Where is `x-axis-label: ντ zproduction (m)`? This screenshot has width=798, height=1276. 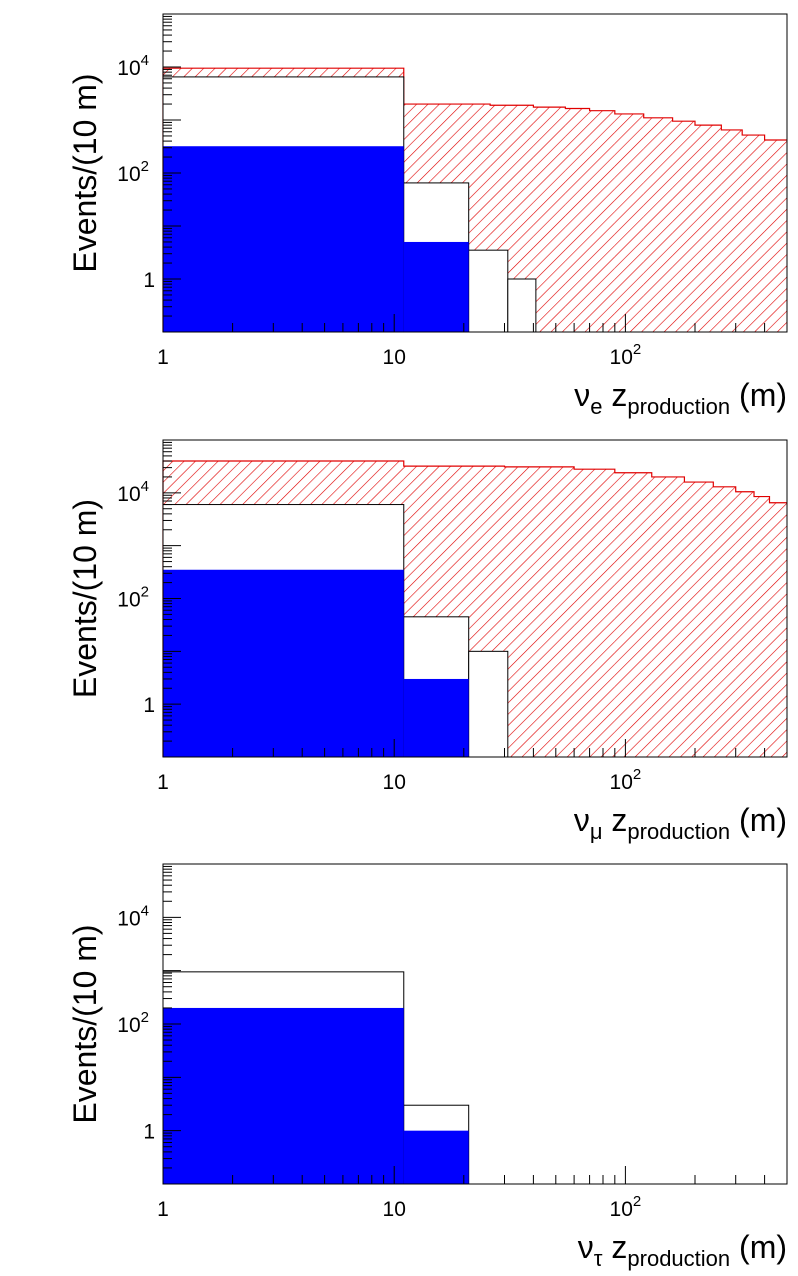 x-axis-label: ντ zproduction (m) is located at coordinates (682, 1250).